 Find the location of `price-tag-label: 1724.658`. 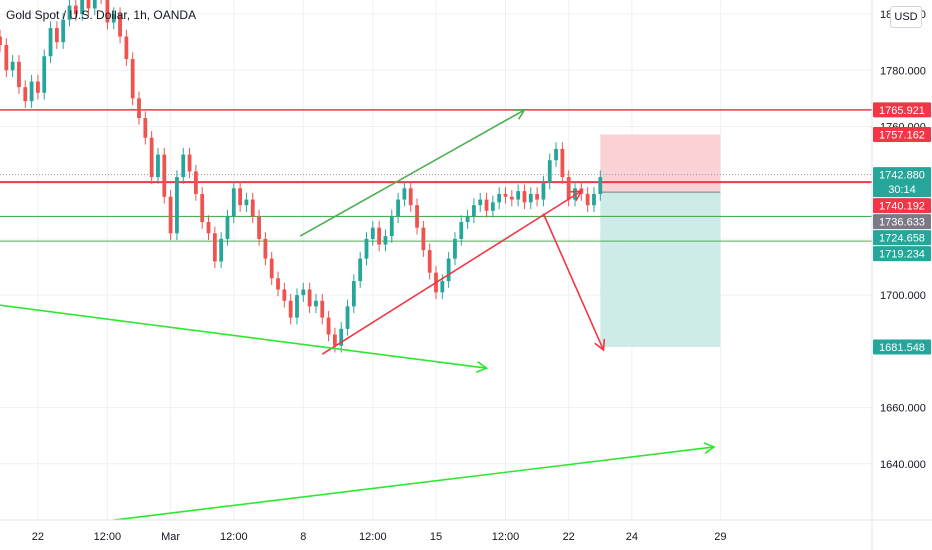

price-tag-label: 1724.658 is located at coordinates (902, 239).